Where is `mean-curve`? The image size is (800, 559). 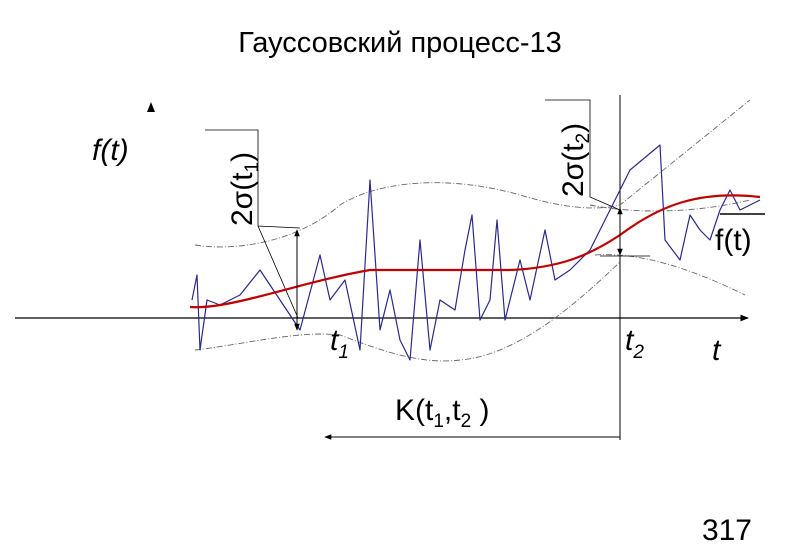 mean-curve is located at coordinates (475, 251).